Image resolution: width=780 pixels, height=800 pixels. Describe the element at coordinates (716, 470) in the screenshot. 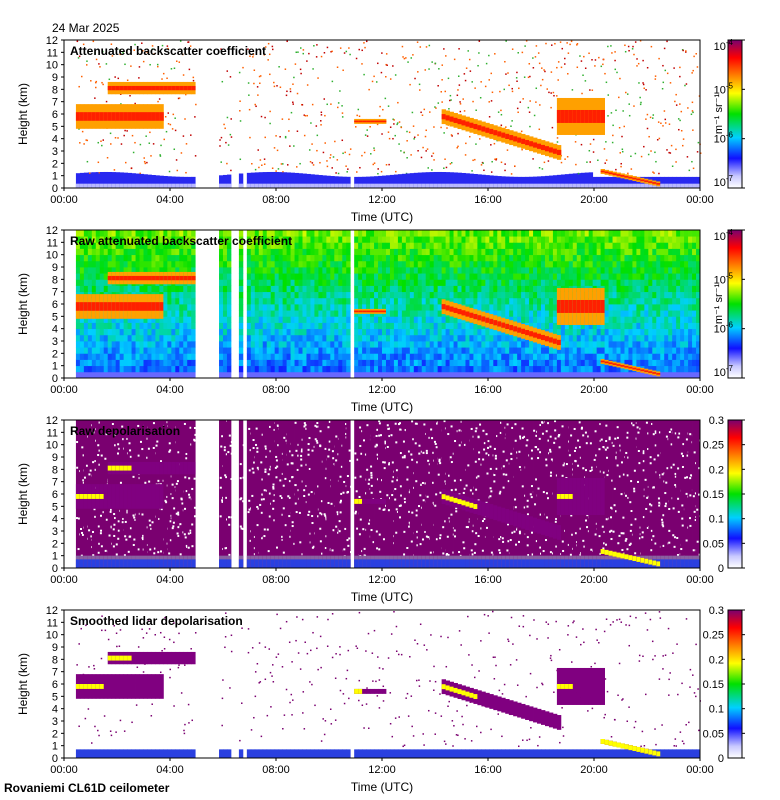

I see `colorbar-tick-label: 0.2` at that location.